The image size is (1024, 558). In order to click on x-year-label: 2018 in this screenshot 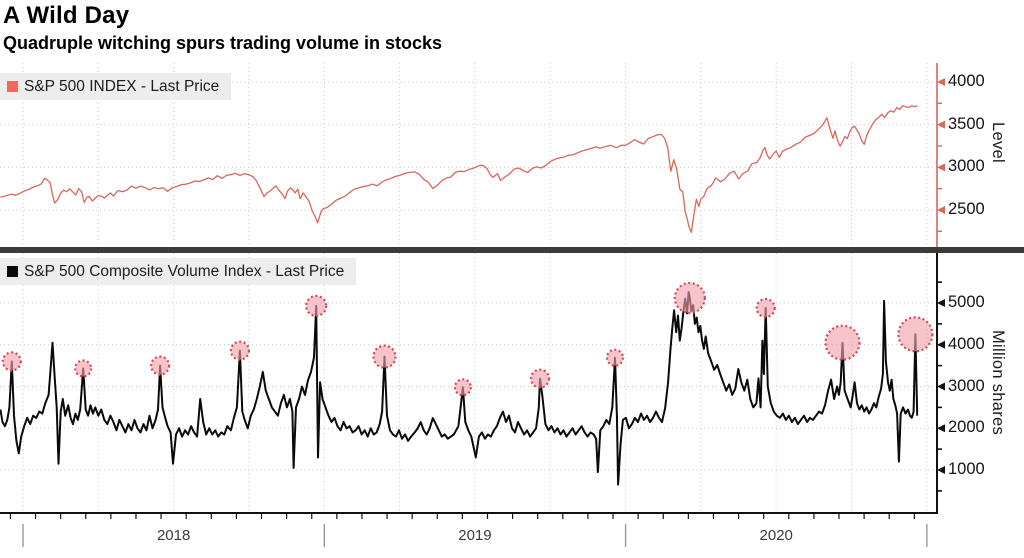, I will do `click(173, 535)`.